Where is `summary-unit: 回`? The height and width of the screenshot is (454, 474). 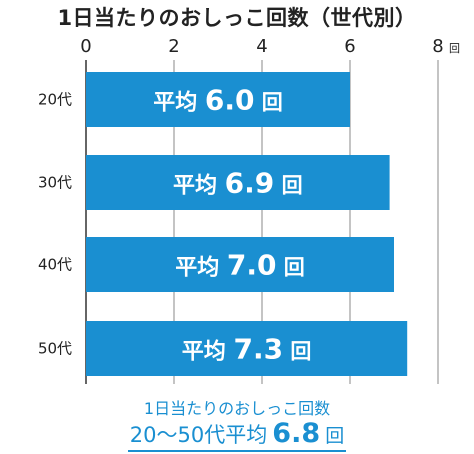
summary-unit: 回 is located at coordinates (335, 436).